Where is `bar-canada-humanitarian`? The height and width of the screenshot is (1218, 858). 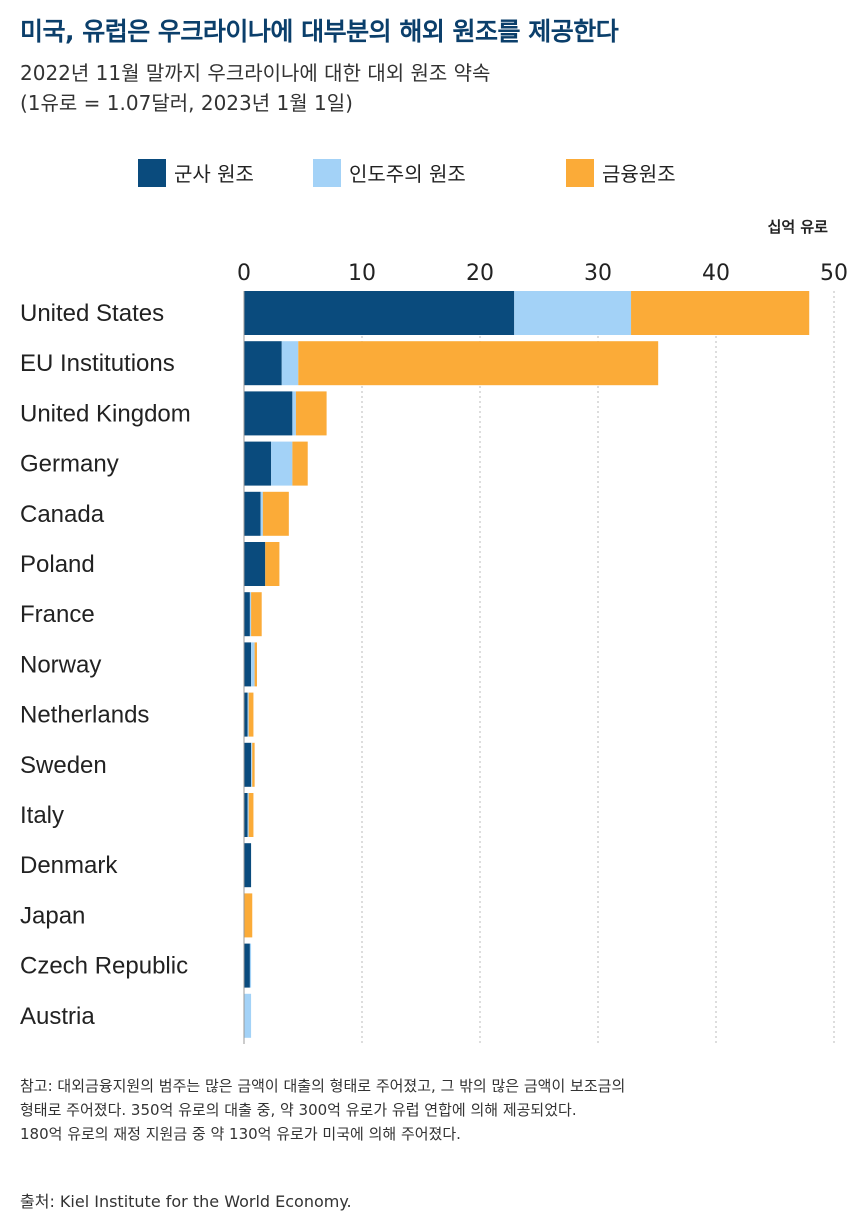
bar-canada-humanitarian is located at coordinates (261, 513).